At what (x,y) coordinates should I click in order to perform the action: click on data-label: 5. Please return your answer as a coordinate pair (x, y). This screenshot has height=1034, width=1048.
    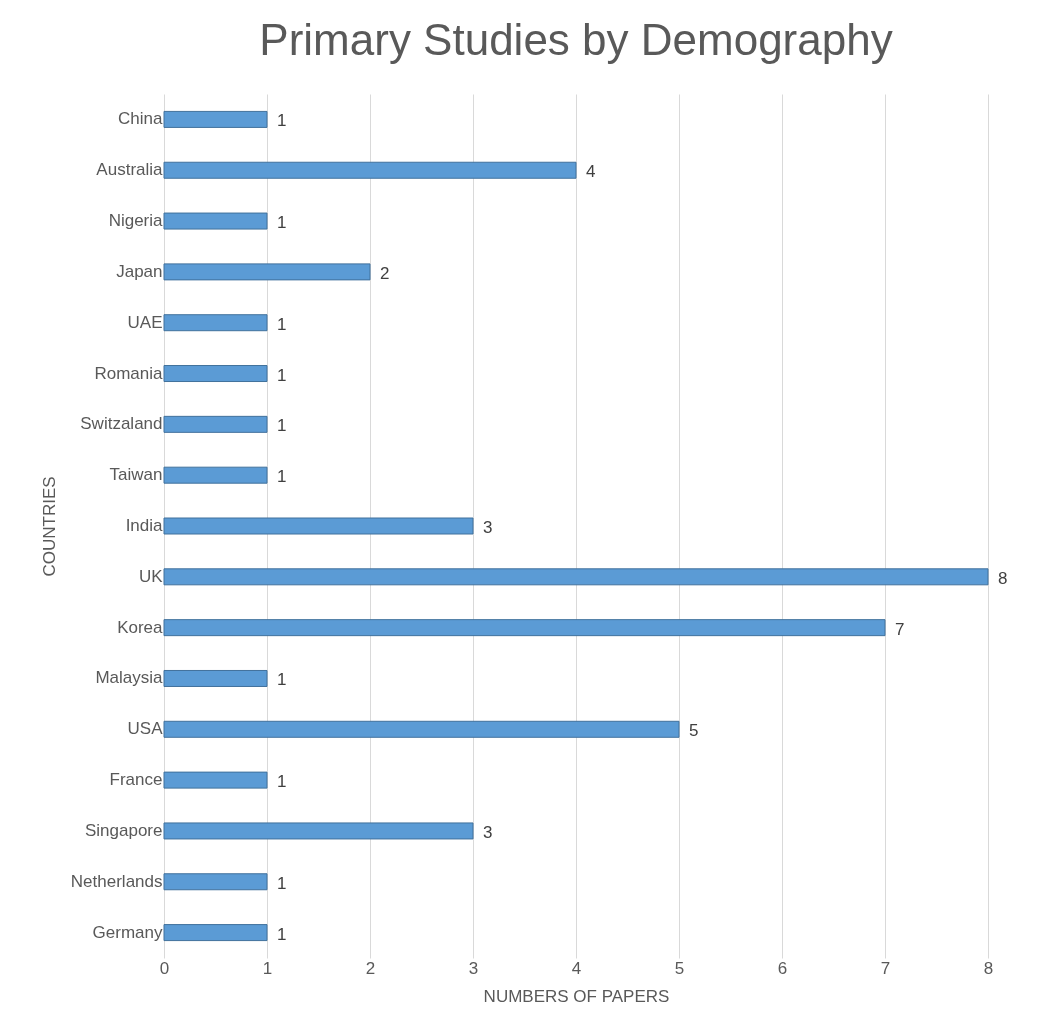
    Looking at the image, I should click on (694, 731).